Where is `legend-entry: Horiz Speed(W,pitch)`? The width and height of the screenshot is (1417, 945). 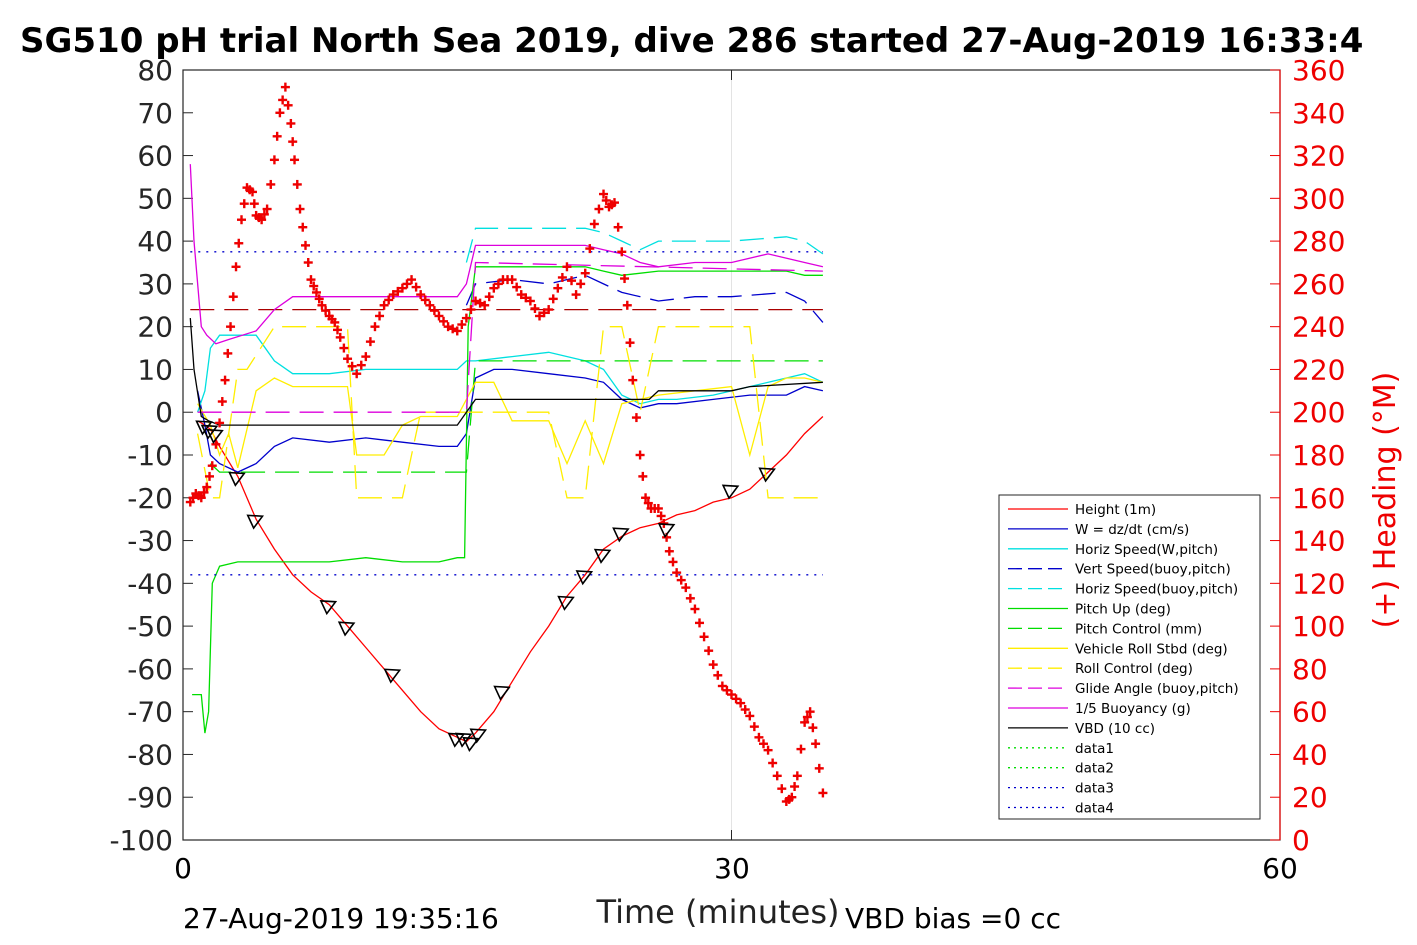
legend-entry: Horiz Speed(W,pitch) is located at coordinates (1146, 550).